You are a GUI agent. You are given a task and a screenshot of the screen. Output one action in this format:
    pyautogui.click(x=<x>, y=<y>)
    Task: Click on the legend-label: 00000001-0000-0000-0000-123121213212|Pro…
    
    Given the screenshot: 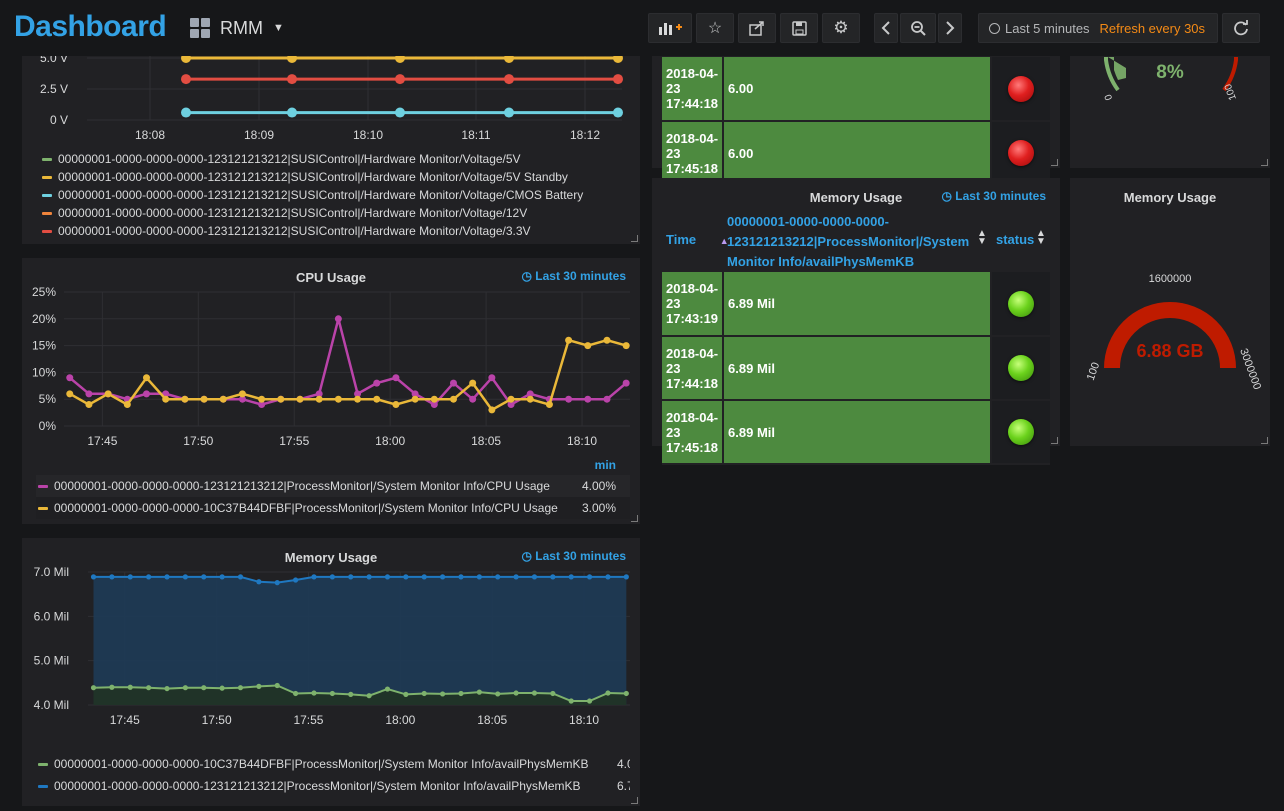 What is the action you would take?
    pyautogui.click(x=302, y=486)
    